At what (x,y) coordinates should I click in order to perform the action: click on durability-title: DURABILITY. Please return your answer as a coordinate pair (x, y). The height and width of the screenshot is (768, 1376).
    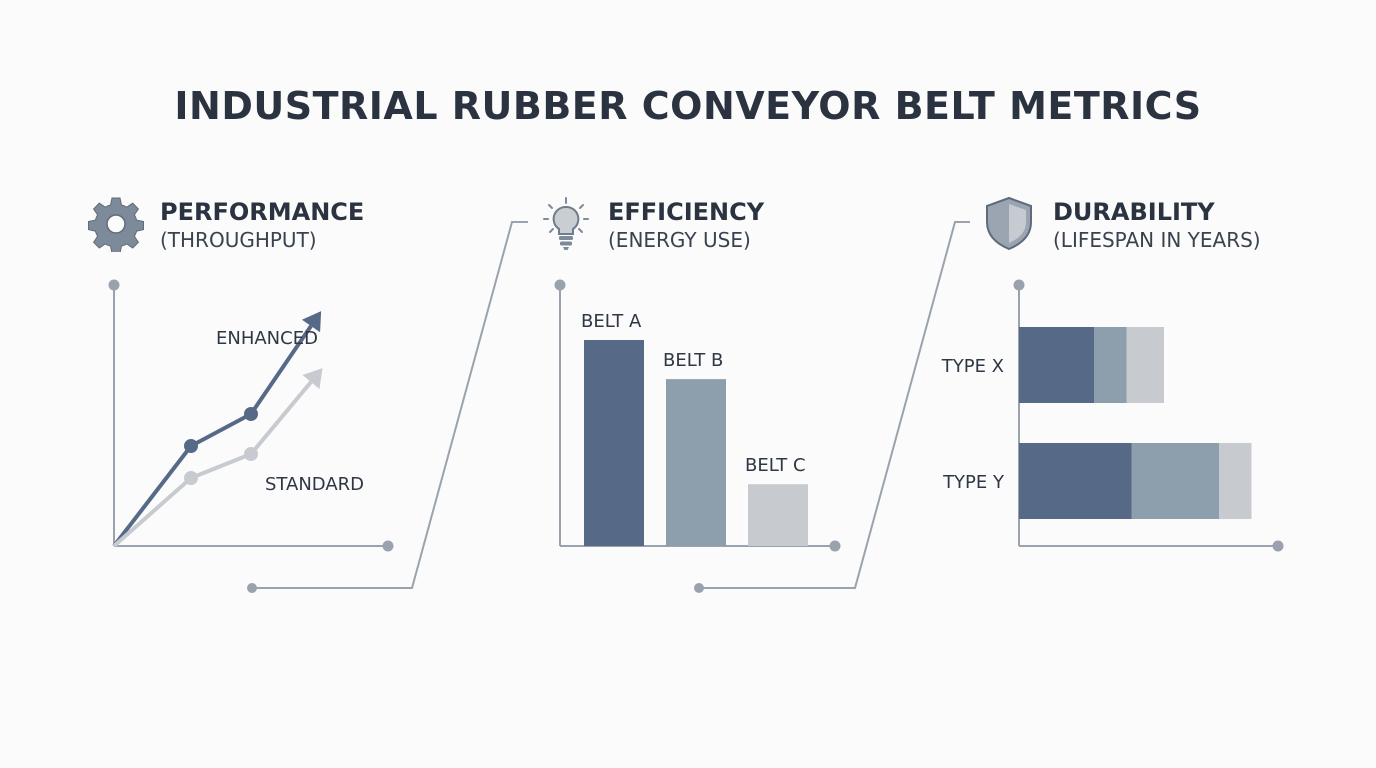
    Looking at the image, I should click on (1134, 212).